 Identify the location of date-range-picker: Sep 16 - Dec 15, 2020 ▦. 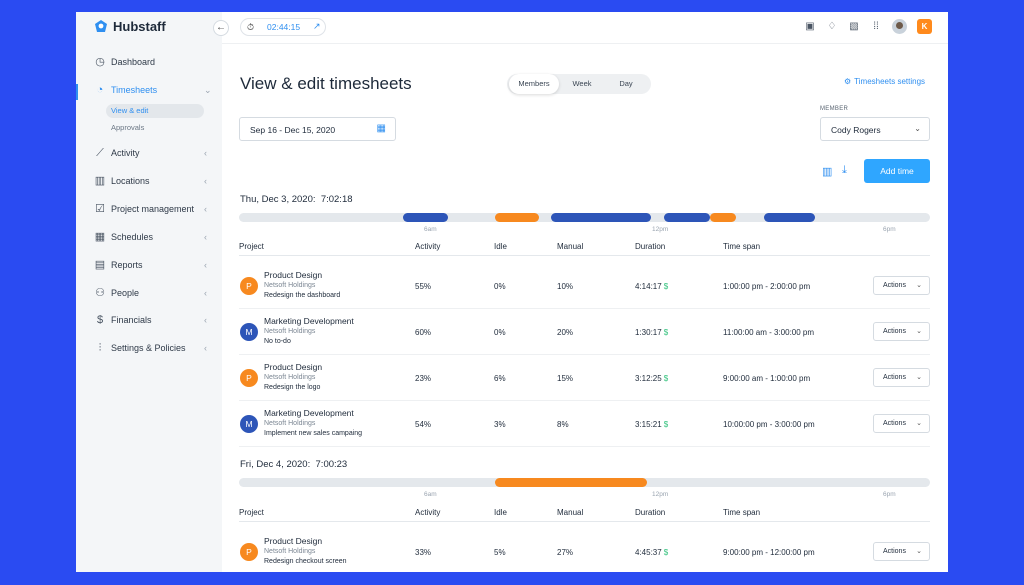
(317, 129).